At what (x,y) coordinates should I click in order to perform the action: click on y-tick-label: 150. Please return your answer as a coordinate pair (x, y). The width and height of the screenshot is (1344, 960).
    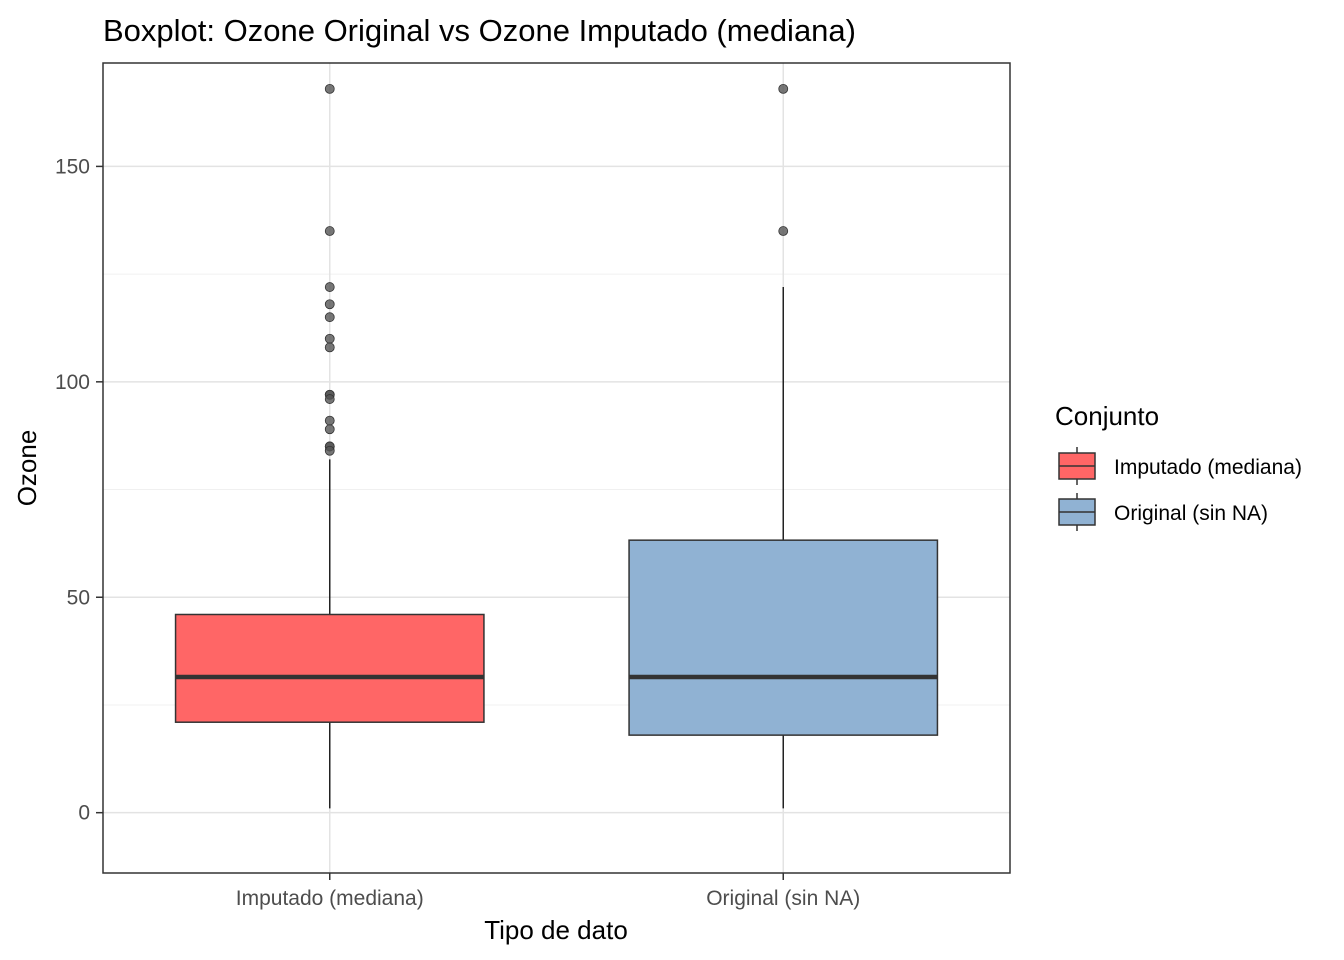
    Looking at the image, I should click on (72, 166).